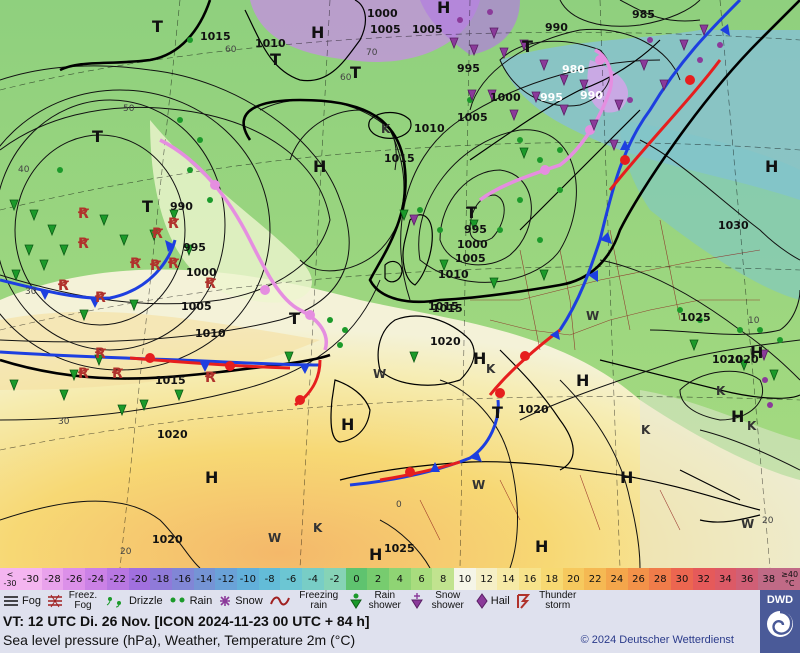  I want to click on warm-sector, so click(231, 211).